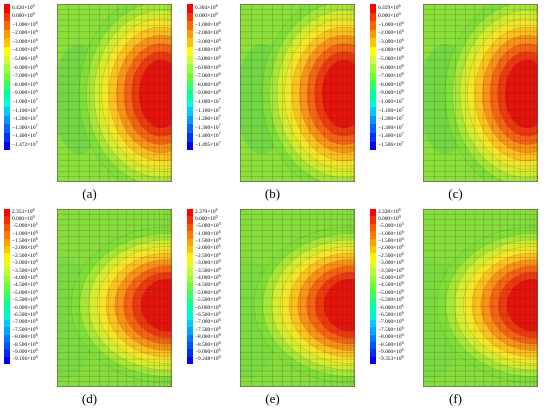 This screenshot has width=550, height=410. Describe the element at coordinates (272, 193) in the screenshot. I see `caption-b: (b)` at that location.